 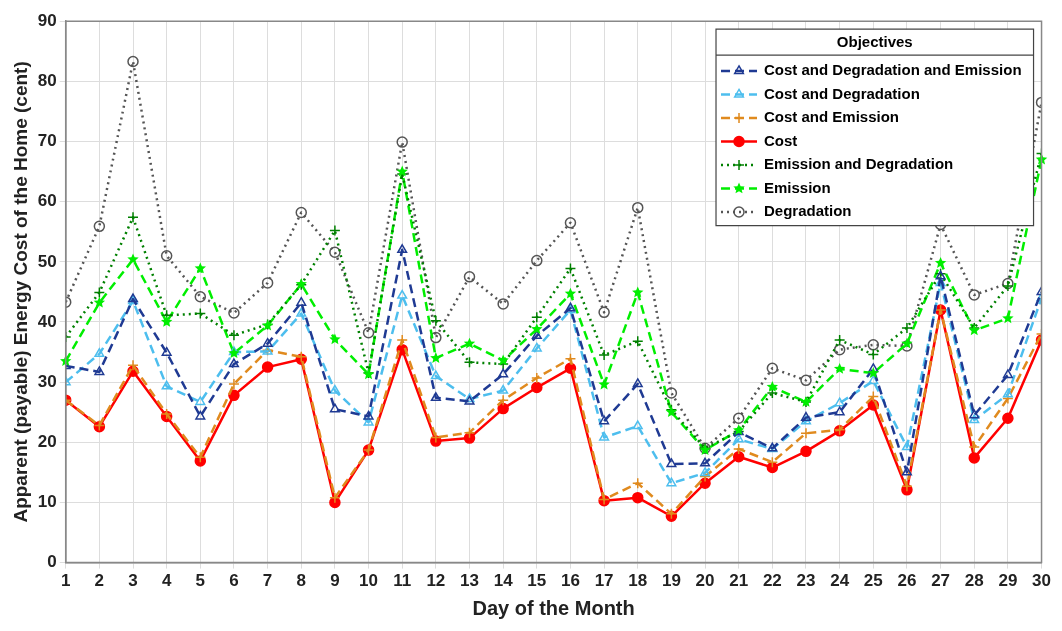 What do you see at coordinates (234, 581) in the screenshot?
I see `x-tick-label: 6` at bounding box center [234, 581].